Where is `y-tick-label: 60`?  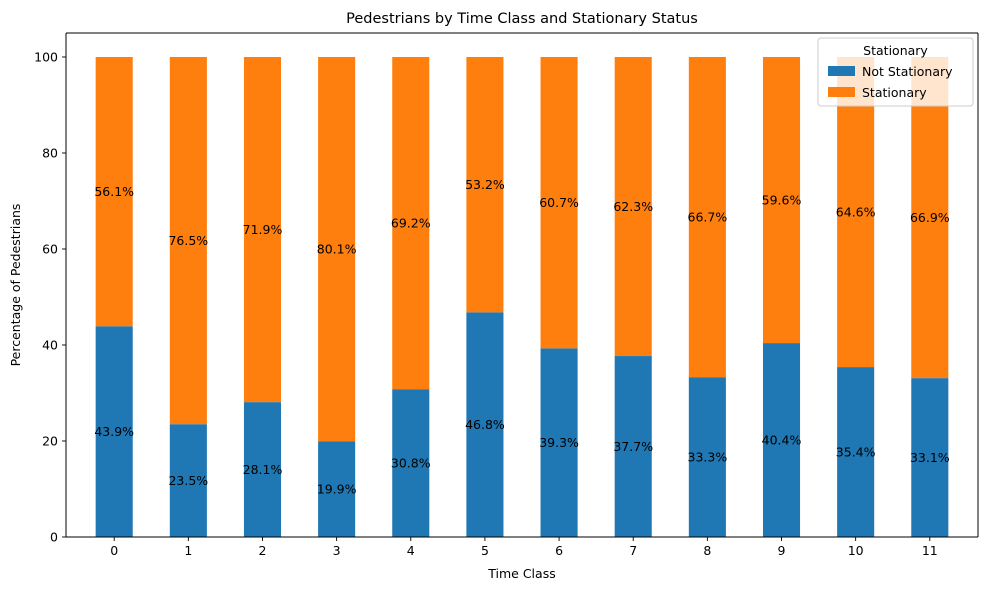
y-tick-label: 60 is located at coordinates (50, 249).